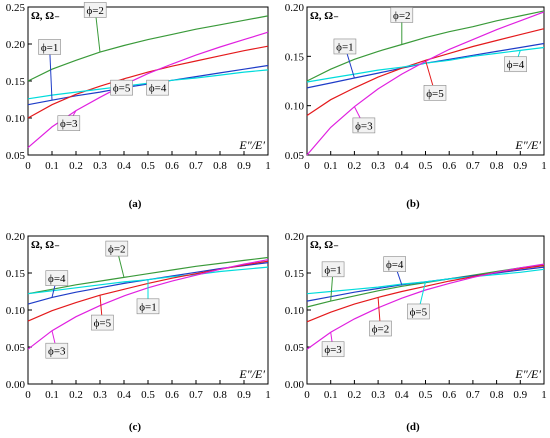 The image size is (550, 438). What do you see at coordinates (16, 8) in the screenshot?
I see `y-tick-label: 0.25` at bounding box center [16, 8].